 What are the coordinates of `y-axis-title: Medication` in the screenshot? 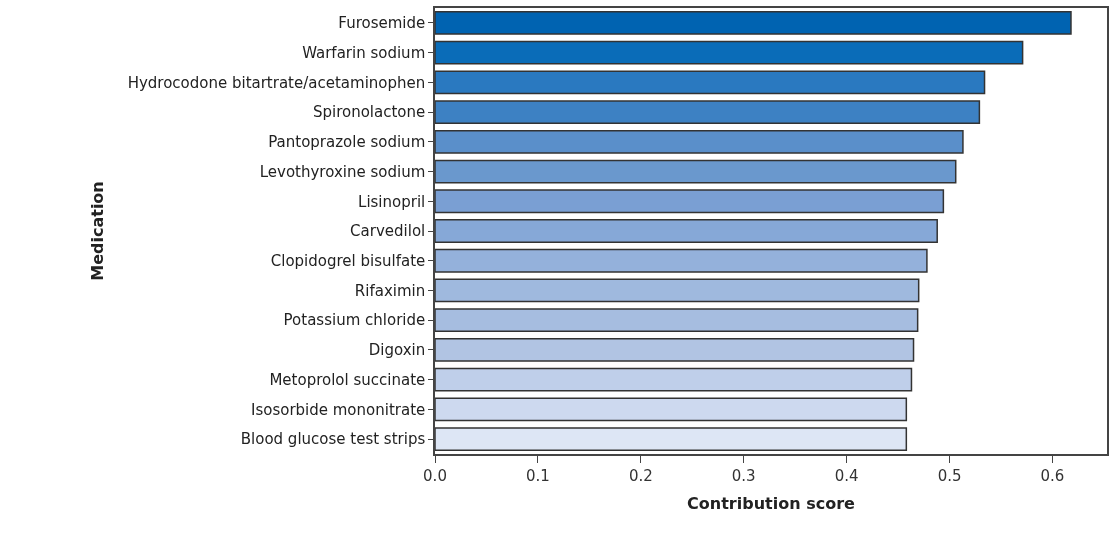 It's located at (98, 231).